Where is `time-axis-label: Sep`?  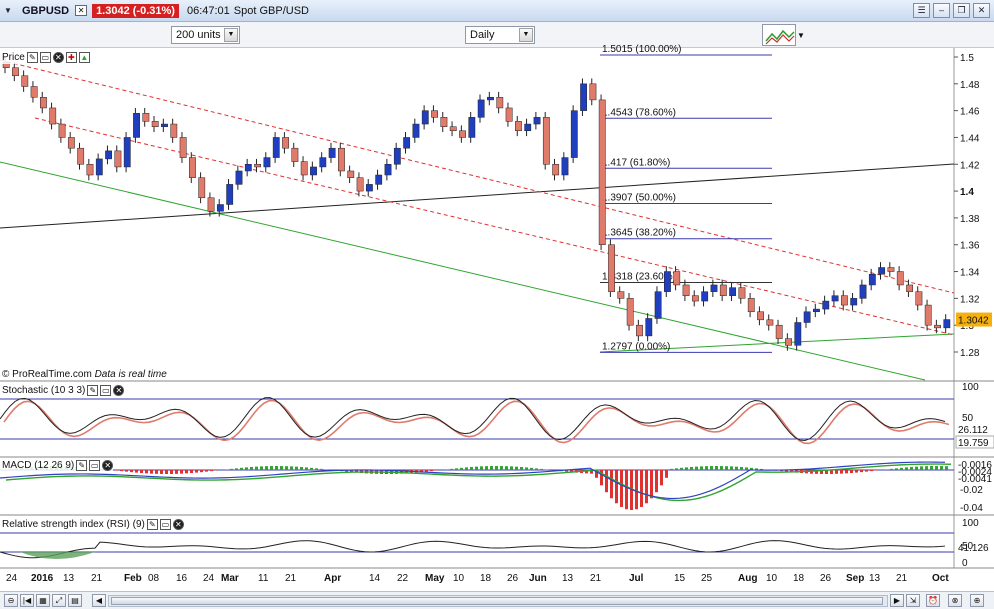
time-axis-label: Sep is located at coordinates (855, 578).